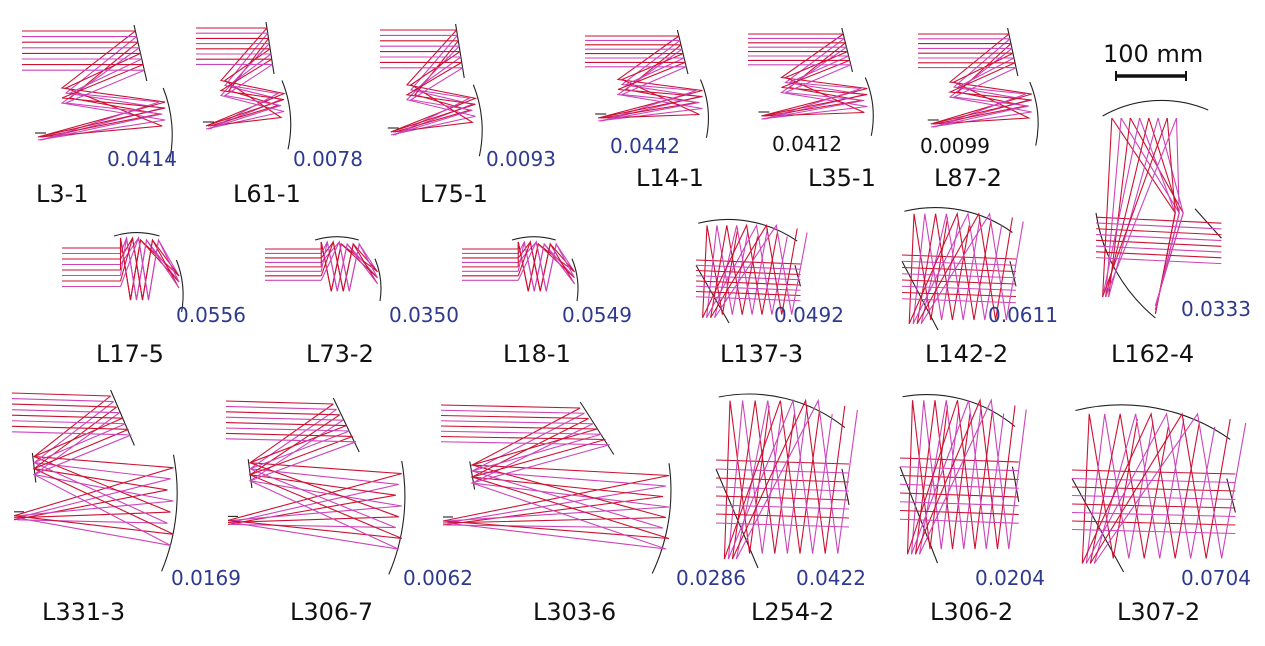 The width and height of the screenshot is (1265, 646). I want to click on scale-bar: 100 mm, so click(1153, 60).